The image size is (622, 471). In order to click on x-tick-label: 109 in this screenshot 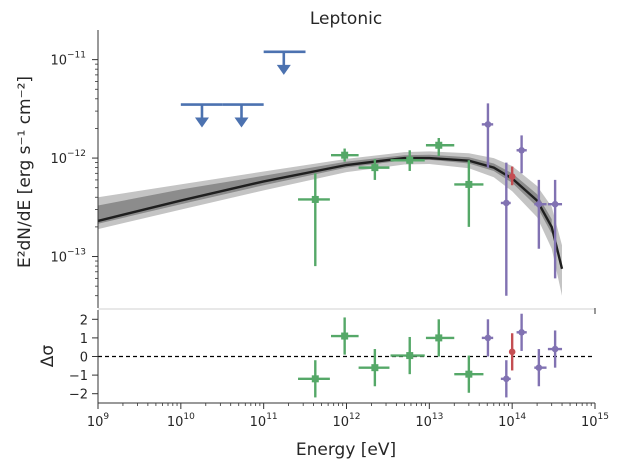, I will do `click(98, 421)`.